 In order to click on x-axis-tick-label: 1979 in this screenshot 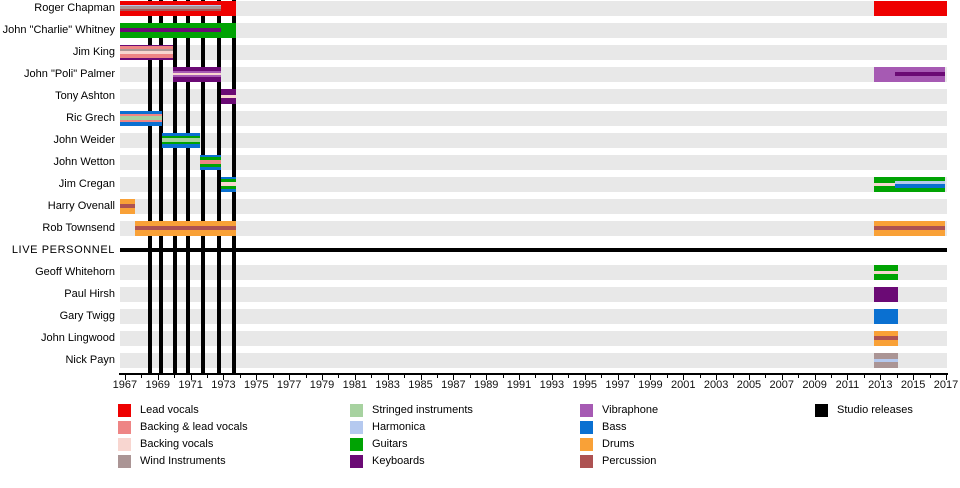, I will do `click(322, 385)`.